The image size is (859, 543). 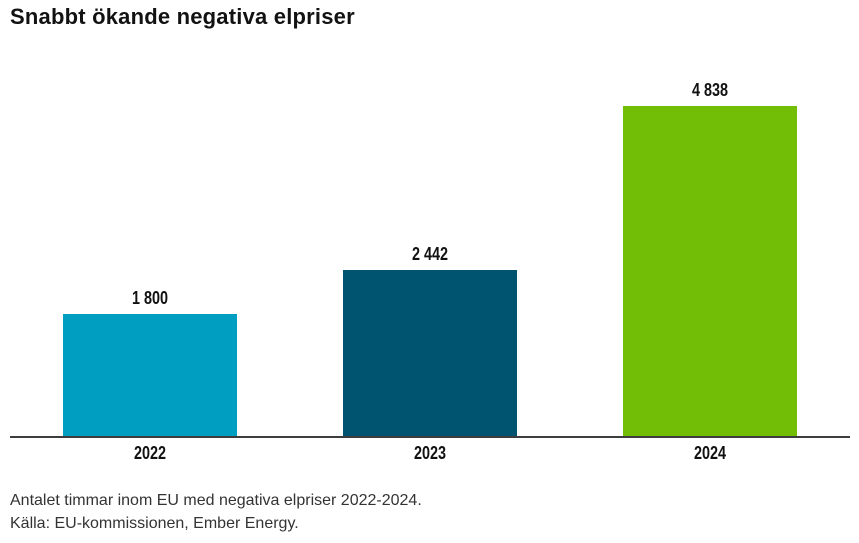 I want to click on bar-2024, so click(x=710, y=271).